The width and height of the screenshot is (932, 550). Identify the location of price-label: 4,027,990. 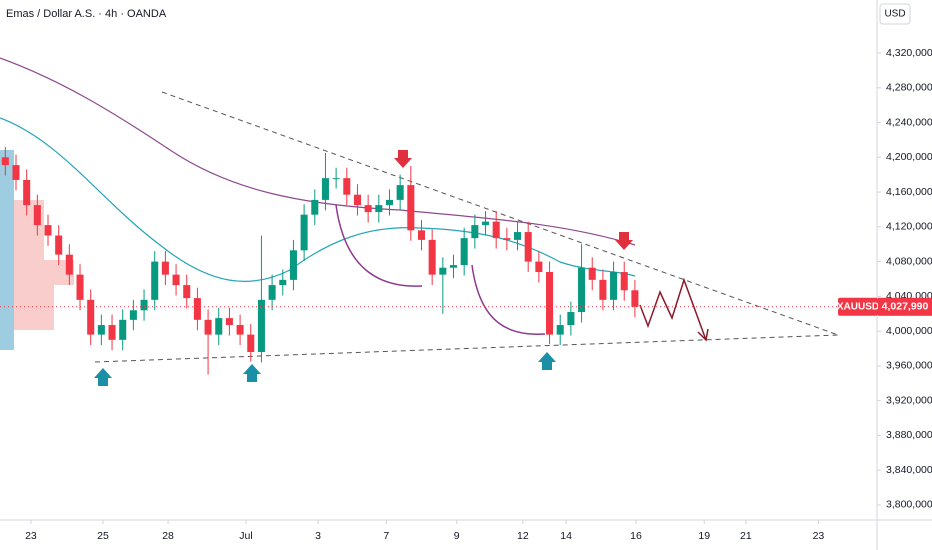
(905, 307).